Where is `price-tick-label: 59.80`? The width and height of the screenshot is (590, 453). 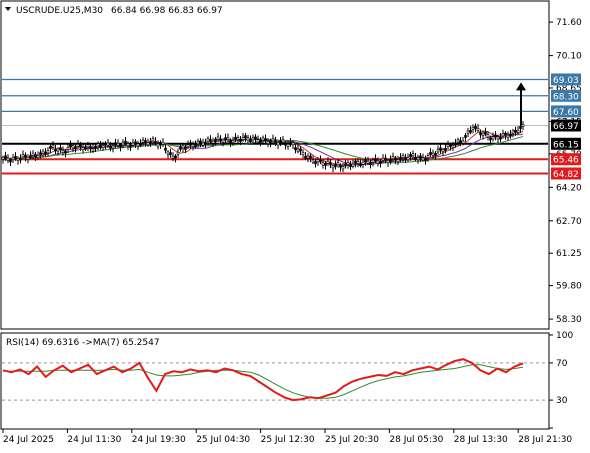 price-tick-label: 59.80 is located at coordinates (569, 287).